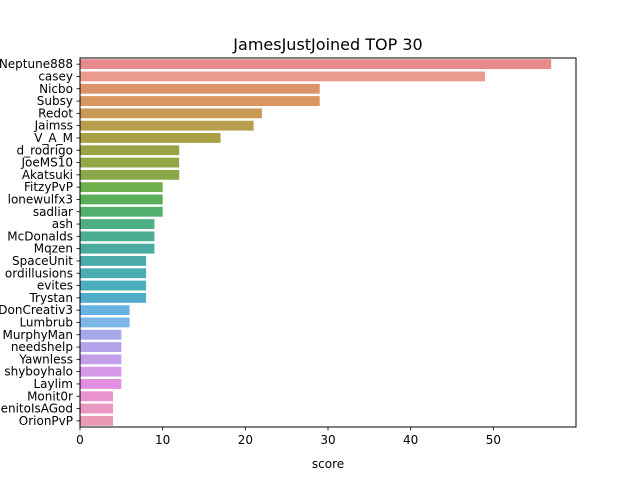 This screenshot has height=480, width=640. What do you see at coordinates (56, 89) in the screenshot?
I see `y-tick-label: Nicbo` at bounding box center [56, 89].